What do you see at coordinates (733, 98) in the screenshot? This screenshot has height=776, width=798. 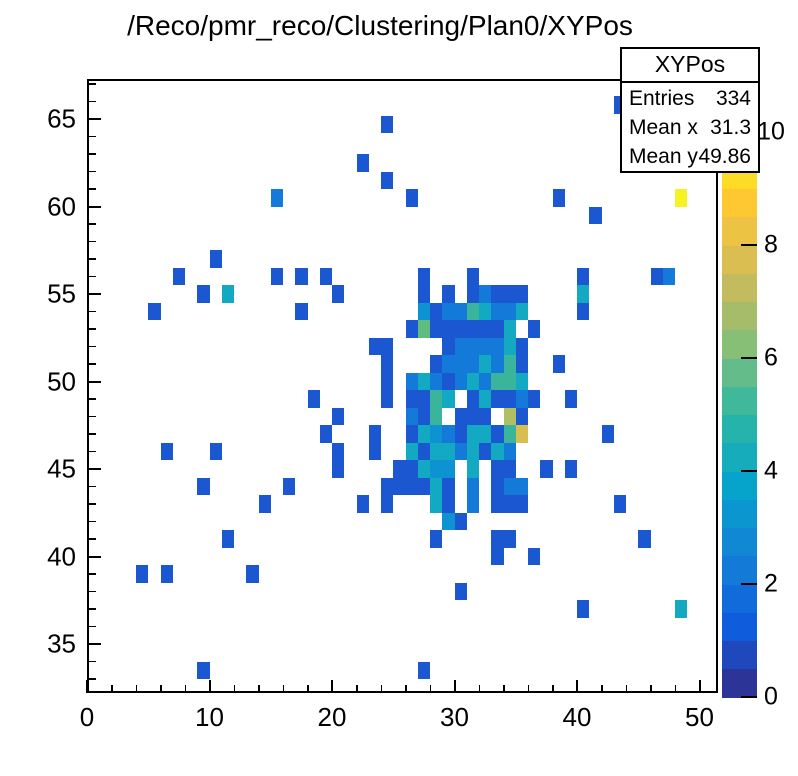 I see `stats-entries-value: 334` at bounding box center [733, 98].